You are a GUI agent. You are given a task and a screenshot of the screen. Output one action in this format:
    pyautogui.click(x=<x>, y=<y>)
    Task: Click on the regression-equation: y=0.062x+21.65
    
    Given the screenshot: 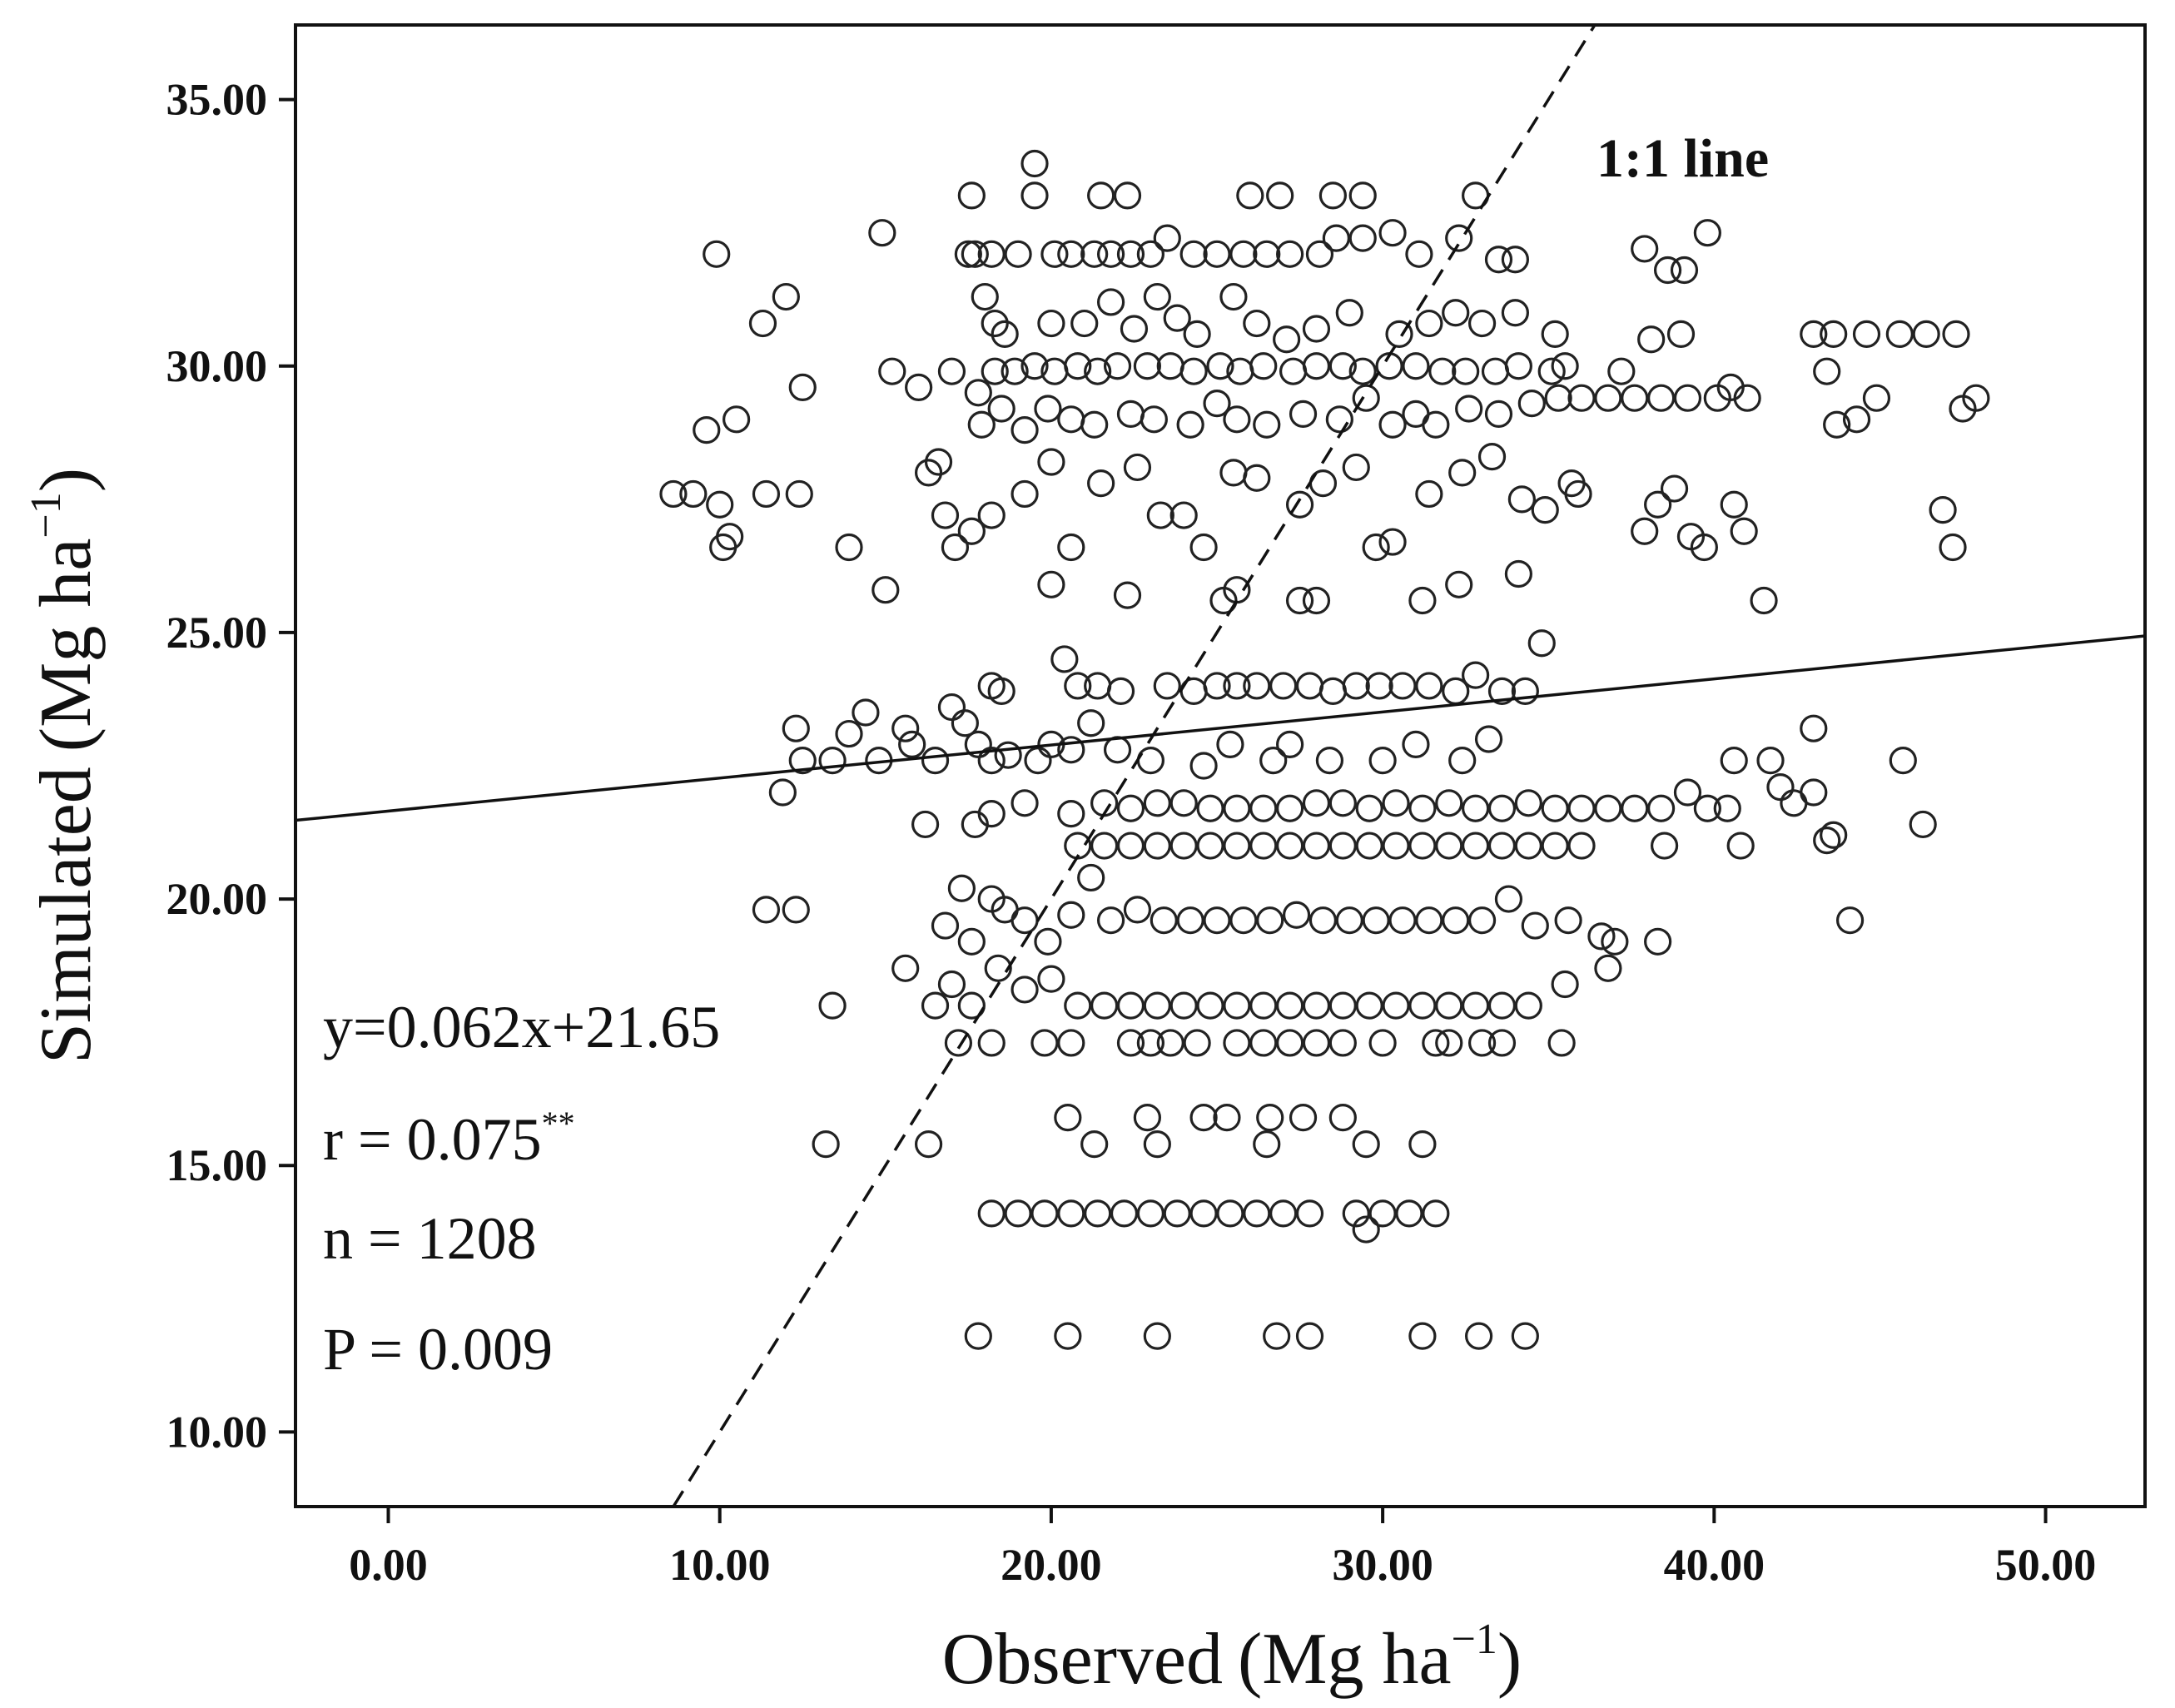 What is the action you would take?
    pyautogui.click(x=521, y=1027)
    